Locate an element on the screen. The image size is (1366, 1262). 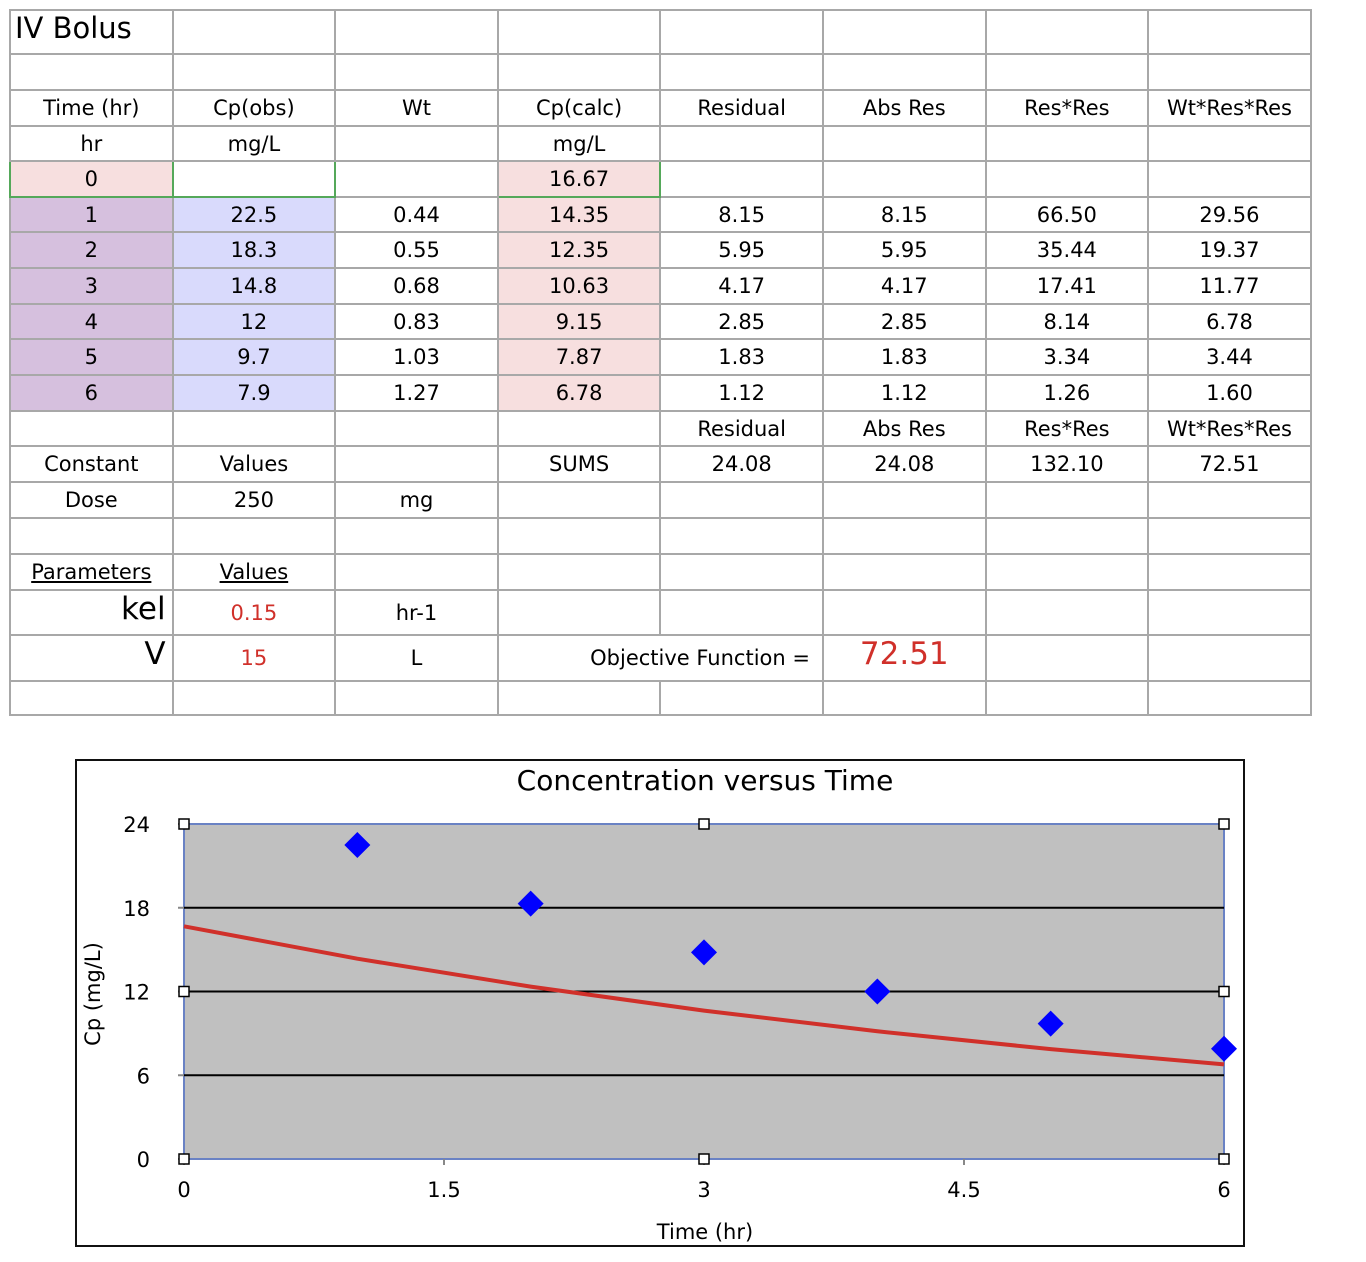
cell-time: 6 is located at coordinates (91, 393).